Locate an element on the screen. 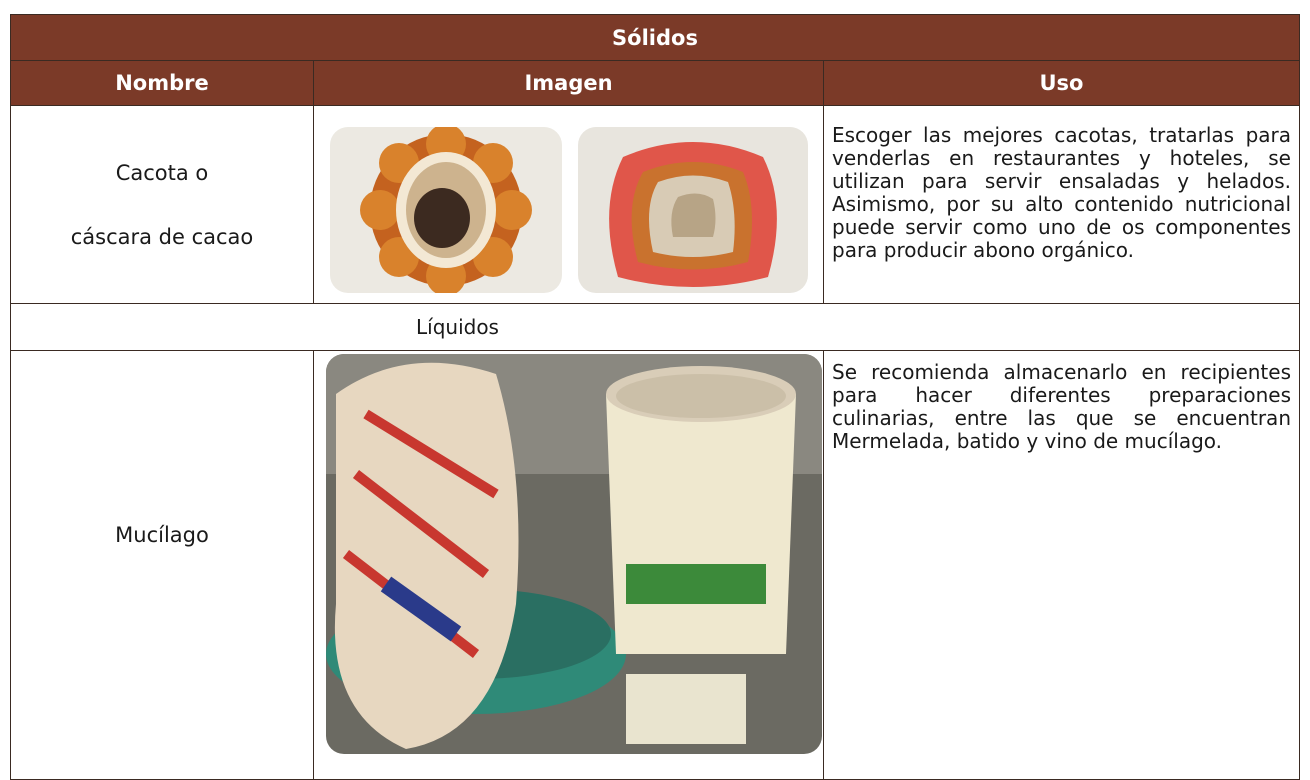 This screenshot has height=780, width=1310. column-header: Nombre is located at coordinates (162, 83).